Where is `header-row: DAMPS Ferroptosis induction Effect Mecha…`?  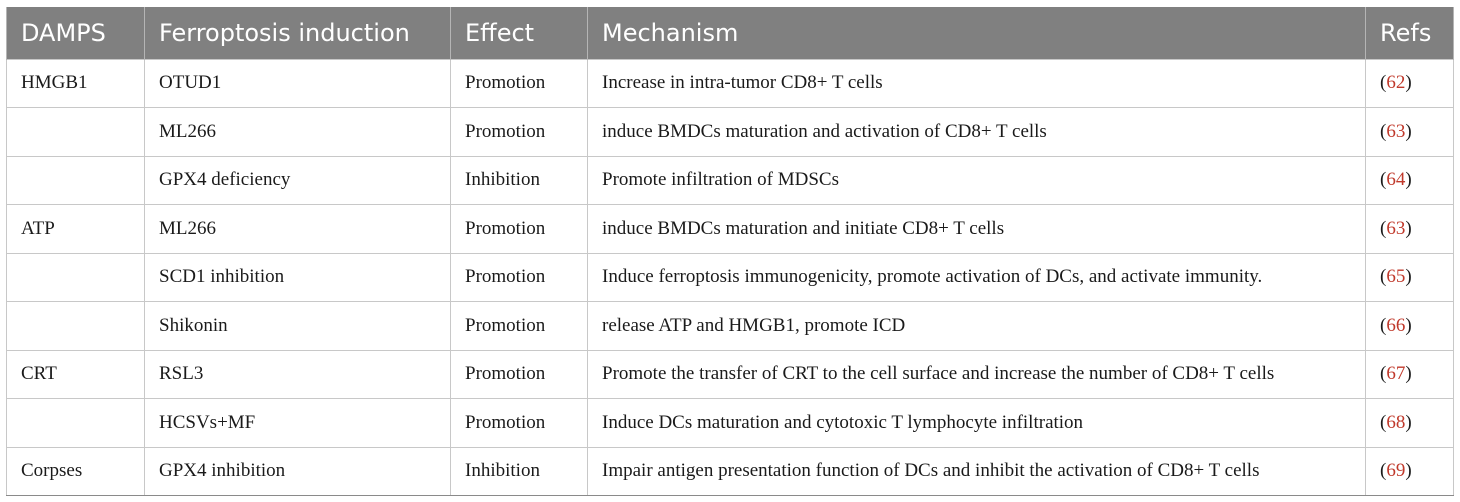
header-row: DAMPS Ferroptosis induction Effect Mecha… is located at coordinates (730, 33).